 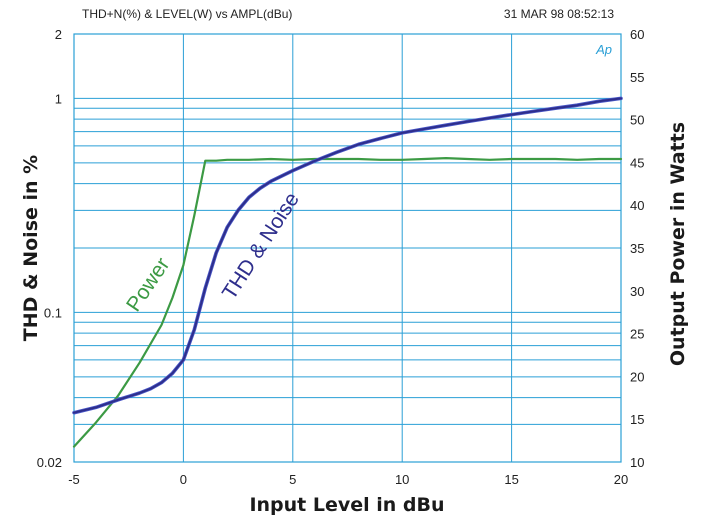 What do you see at coordinates (637, 34) in the screenshot?
I see `y-right-tick-label: 60` at bounding box center [637, 34].